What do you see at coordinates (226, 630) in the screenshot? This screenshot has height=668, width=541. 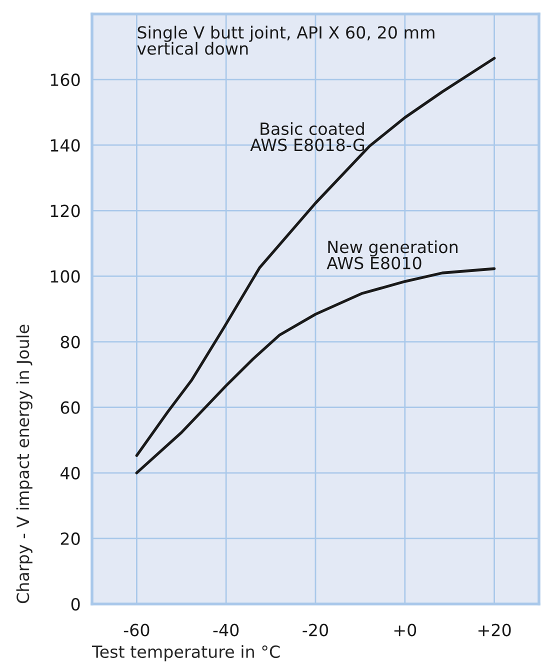 I see `x-tick-label: -40` at bounding box center [226, 630].